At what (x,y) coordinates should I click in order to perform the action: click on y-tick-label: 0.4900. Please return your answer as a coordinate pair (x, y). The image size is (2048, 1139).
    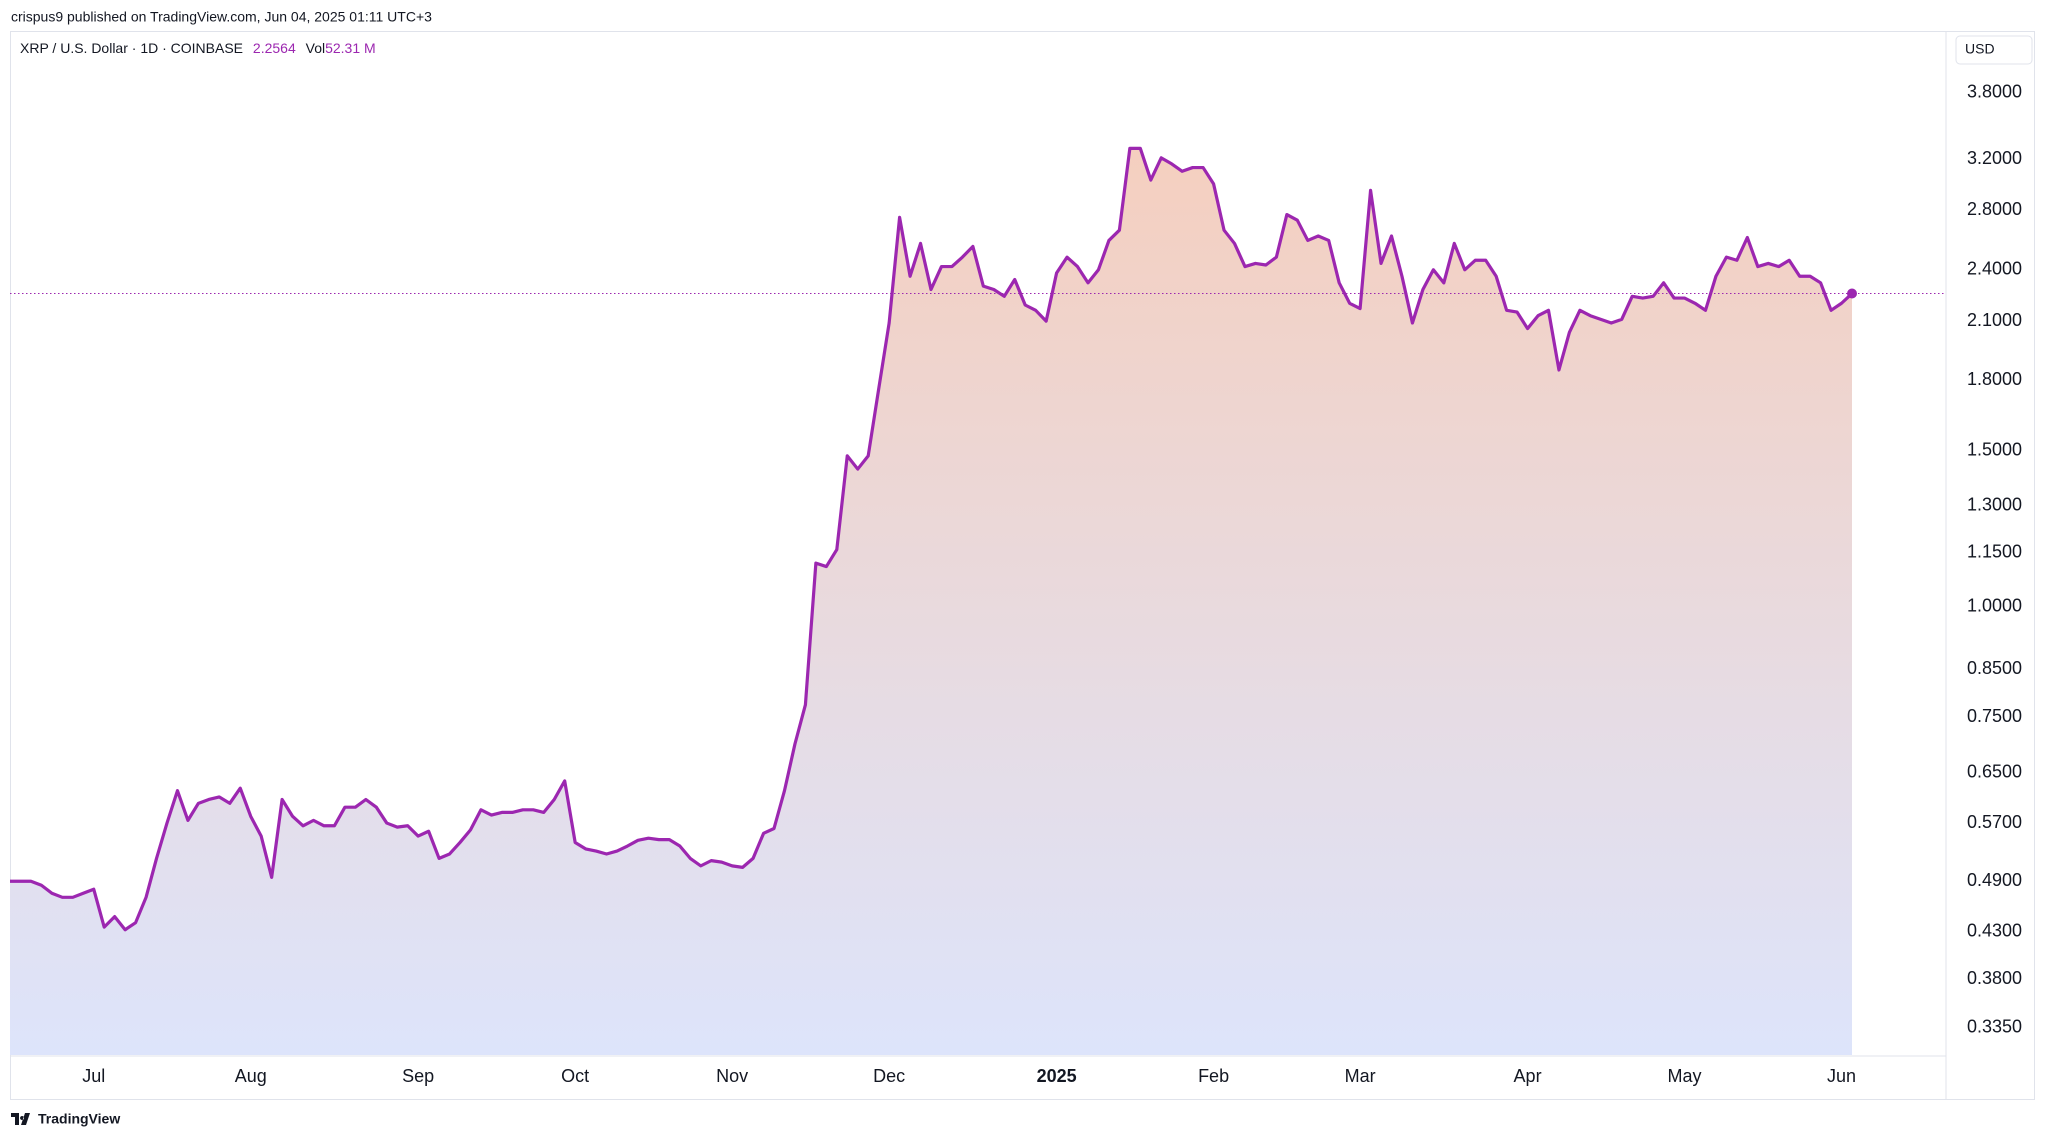
    Looking at the image, I should click on (1994, 880).